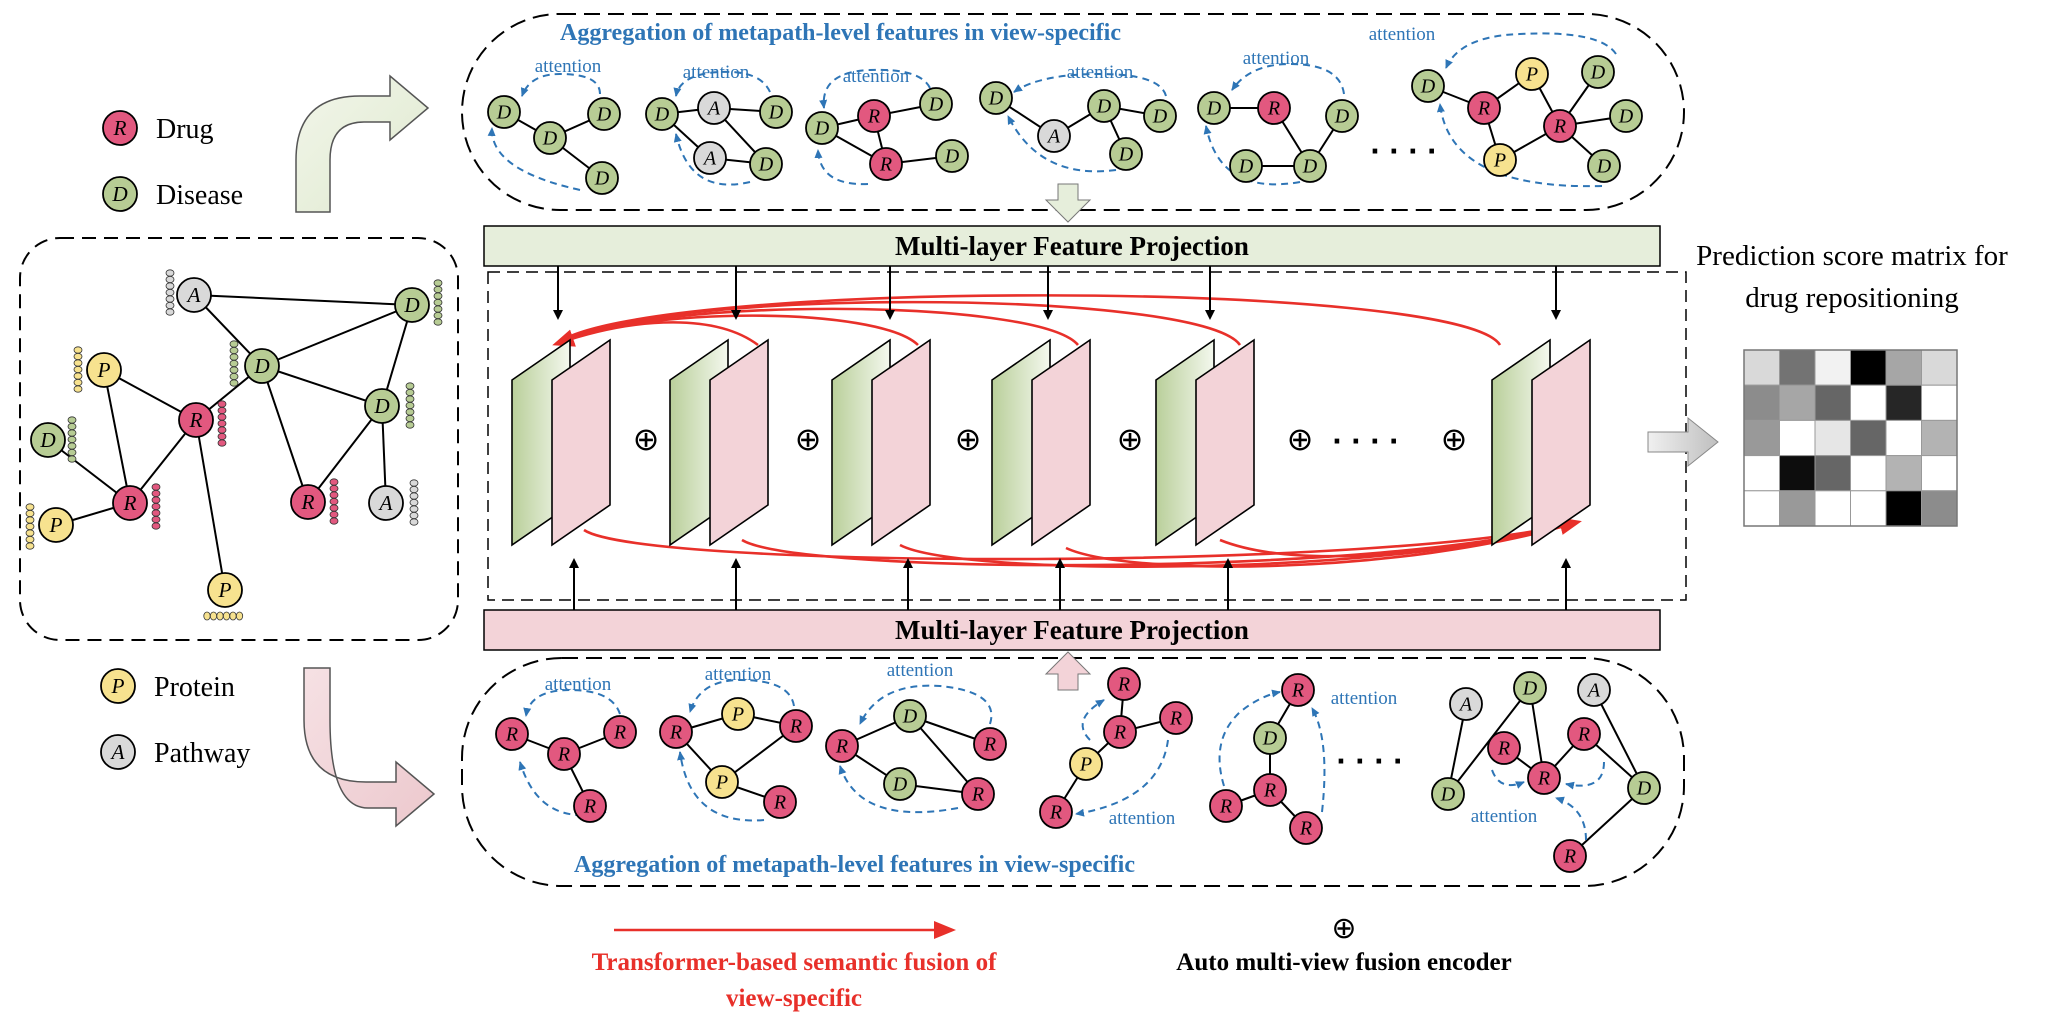 This screenshot has width=2072, height=1020. What do you see at coordinates (202, 753) in the screenshot?
I see `legend-label: Pathway` at bounding box center [202, 753].